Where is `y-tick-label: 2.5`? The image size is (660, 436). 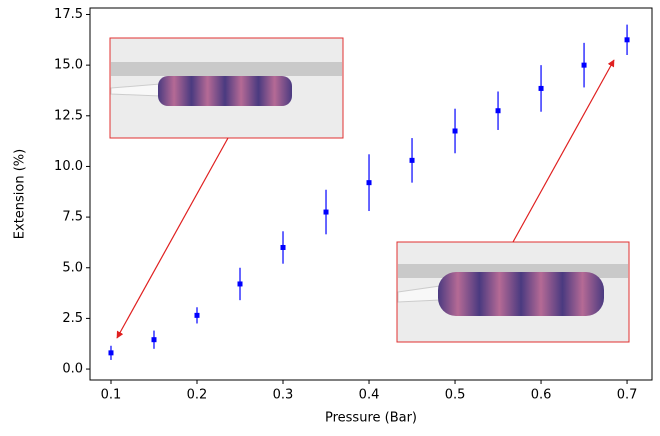
y-tick-label: 2.5 is located at coordinates (72, 318).